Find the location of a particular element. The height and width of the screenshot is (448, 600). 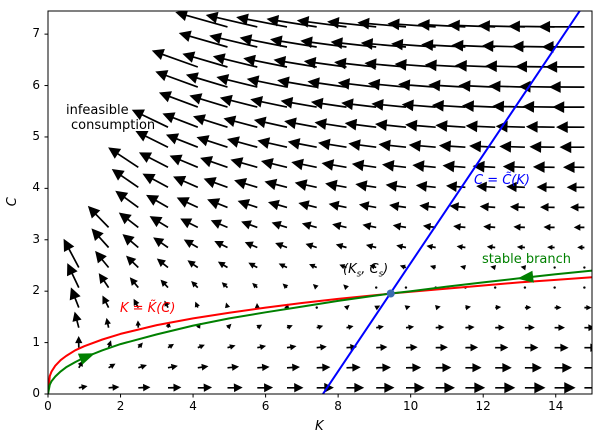

infeasible-label-line2: consumption is located at coordinates (113, 126).